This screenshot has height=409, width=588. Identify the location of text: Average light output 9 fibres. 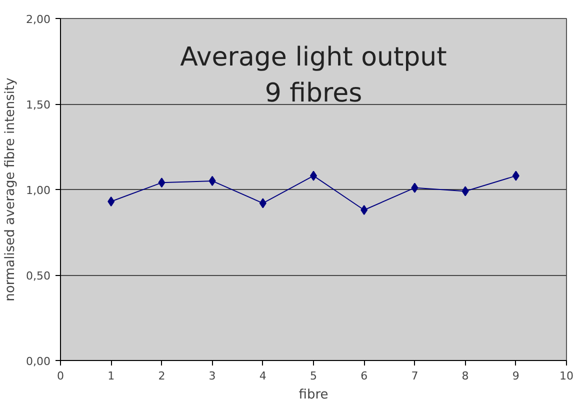
(313, 75).